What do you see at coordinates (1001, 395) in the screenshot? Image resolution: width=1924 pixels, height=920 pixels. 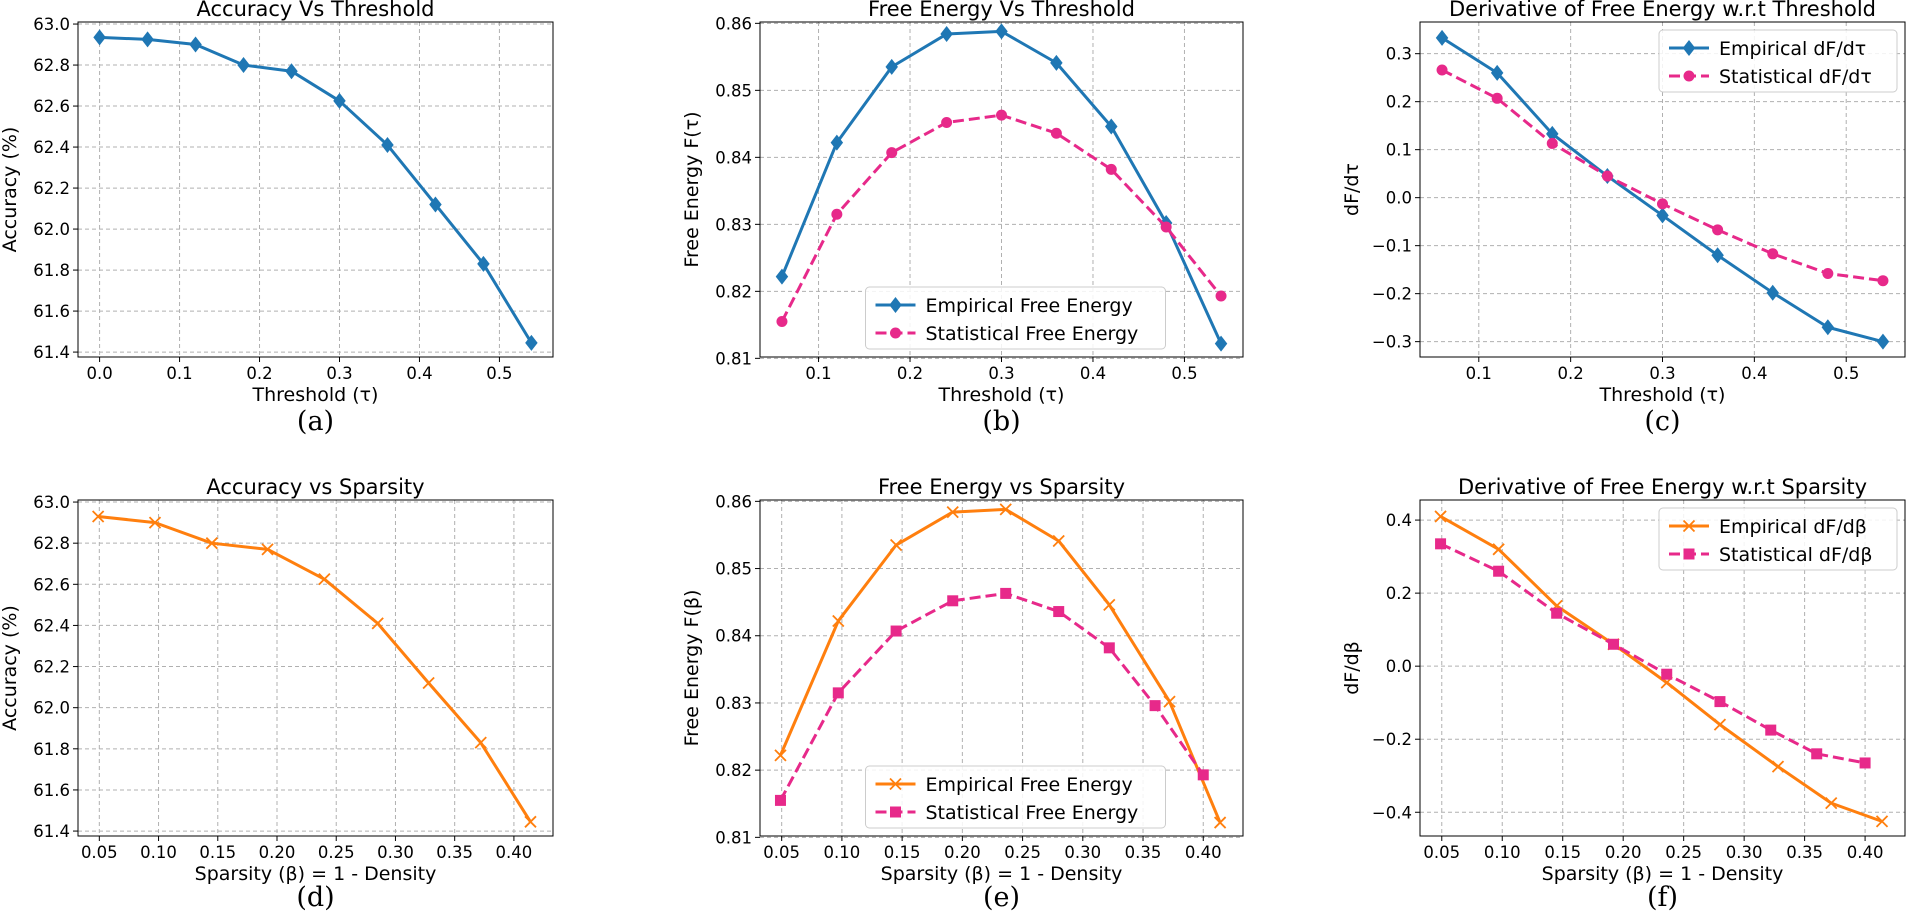 I see `x-axis-label: Threshold (τ)` at bounding box center [1001, 395].